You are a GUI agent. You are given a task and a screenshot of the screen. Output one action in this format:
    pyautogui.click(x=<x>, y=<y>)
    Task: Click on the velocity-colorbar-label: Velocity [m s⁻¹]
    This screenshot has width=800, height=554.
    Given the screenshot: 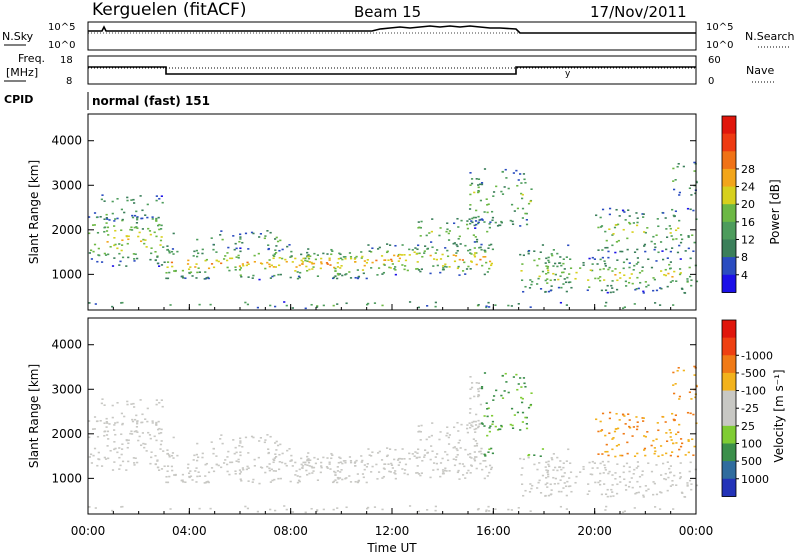 What is the action you would take?
    pyautogui.click(x=779, y=415)
    